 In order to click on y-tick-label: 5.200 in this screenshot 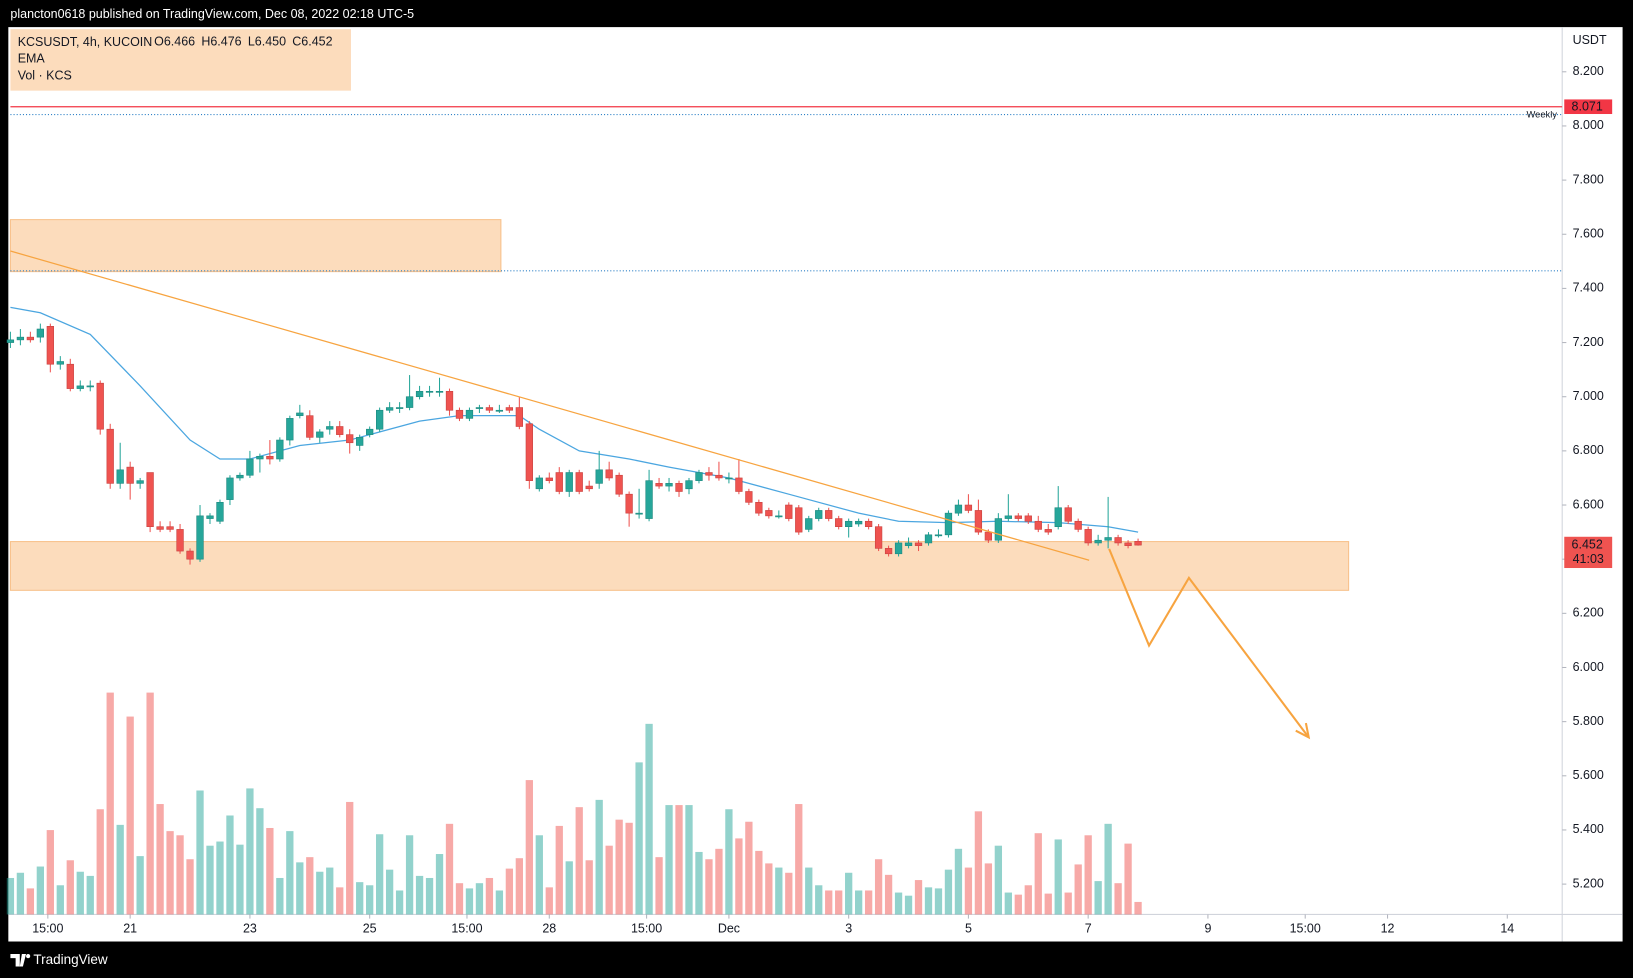, I will do `click(1588, 883)`.